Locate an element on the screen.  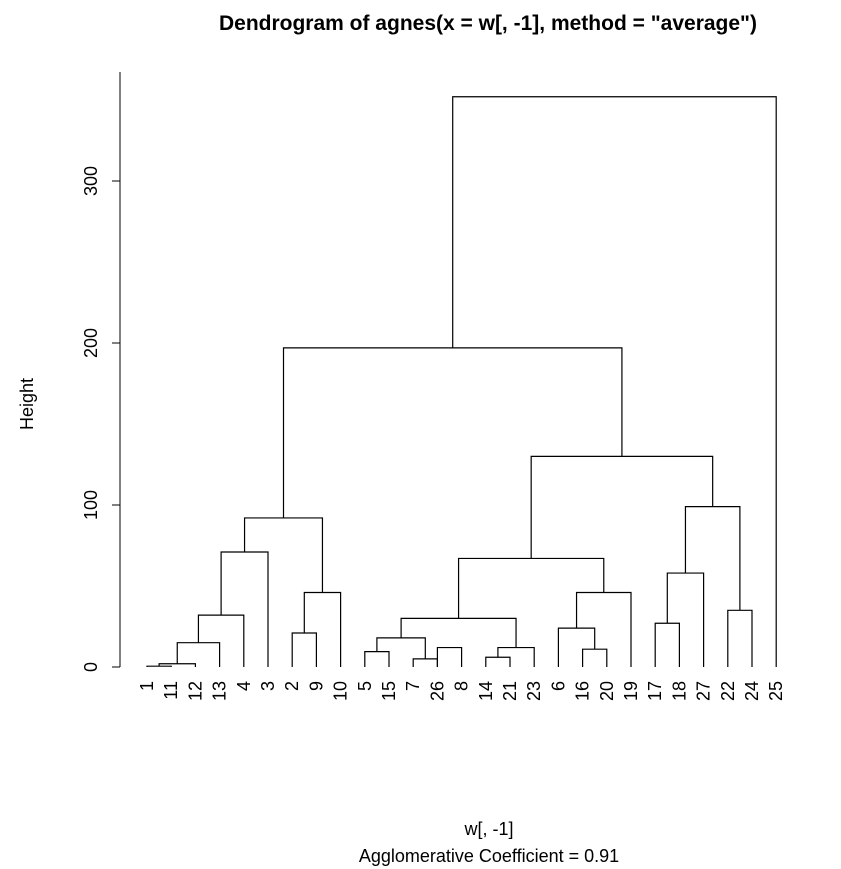
y-axis-label: Height is located at coordinates (27, 404).